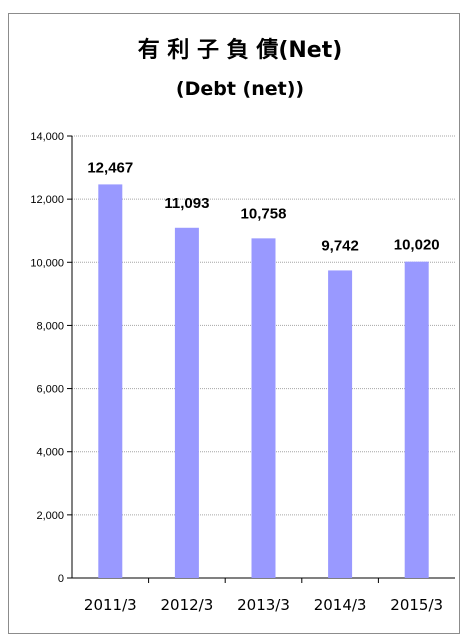  Describe the element at coordinates (187, 605) in the screenshot. I see `x-tick-label: 2012/3` at that location.